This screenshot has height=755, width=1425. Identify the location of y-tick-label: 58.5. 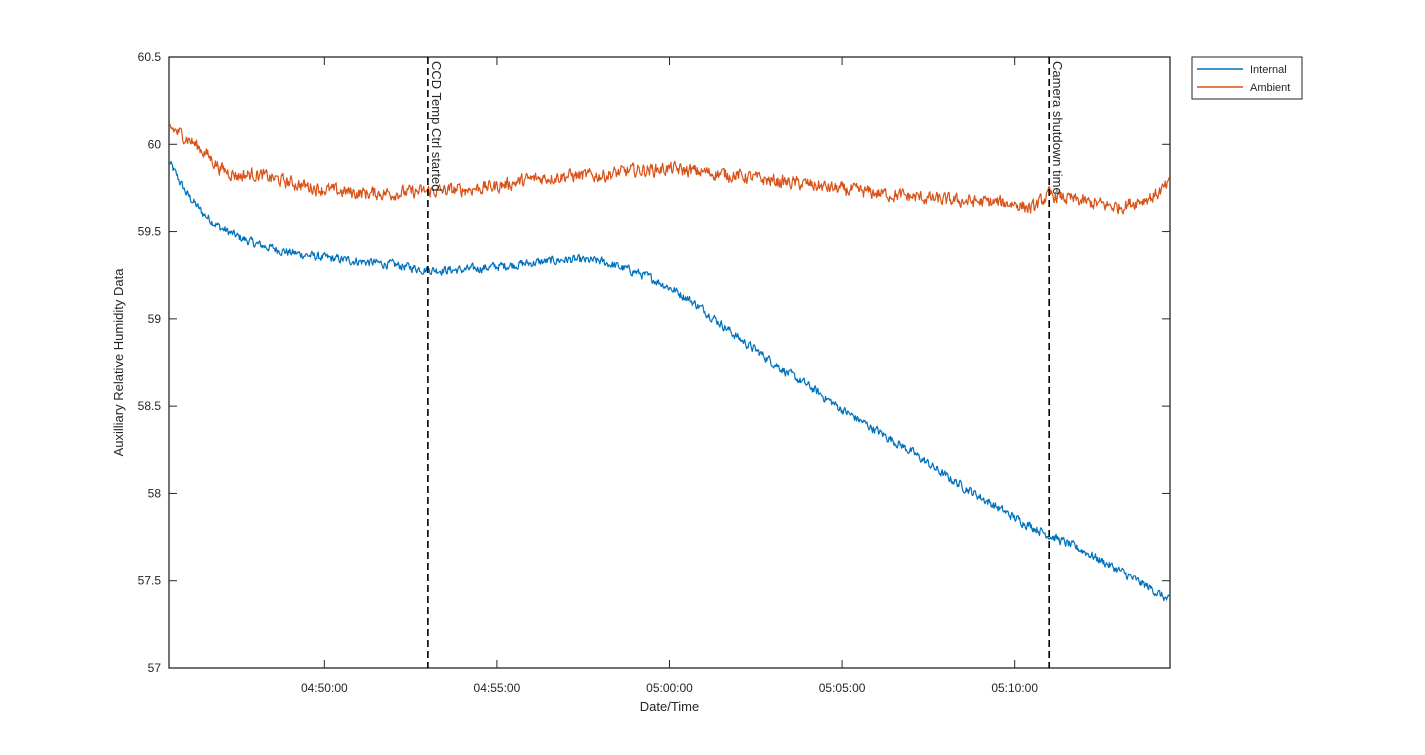
(150, 406).